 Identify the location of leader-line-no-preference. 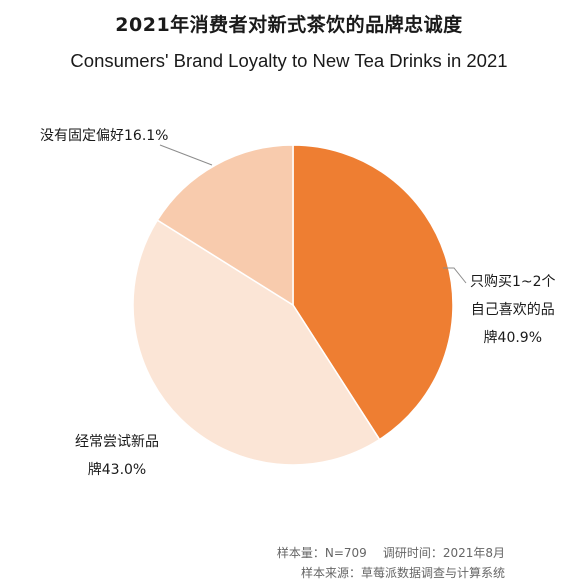
(186, 155).